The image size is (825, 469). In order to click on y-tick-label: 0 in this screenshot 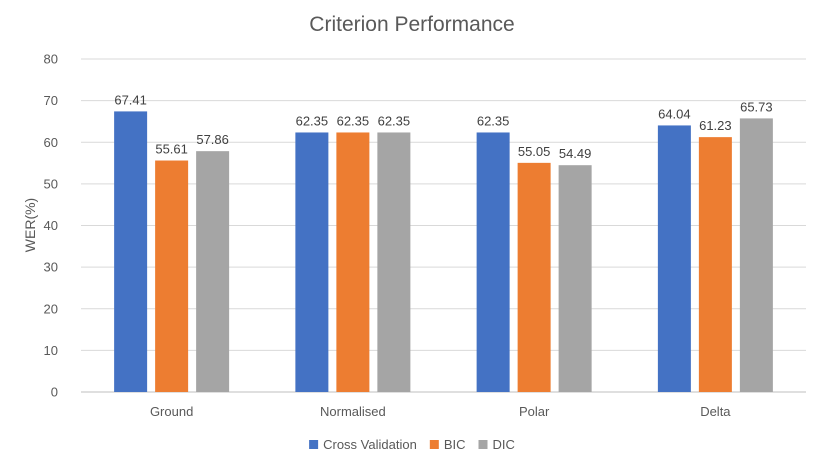, I will do `click(54, 392)`.